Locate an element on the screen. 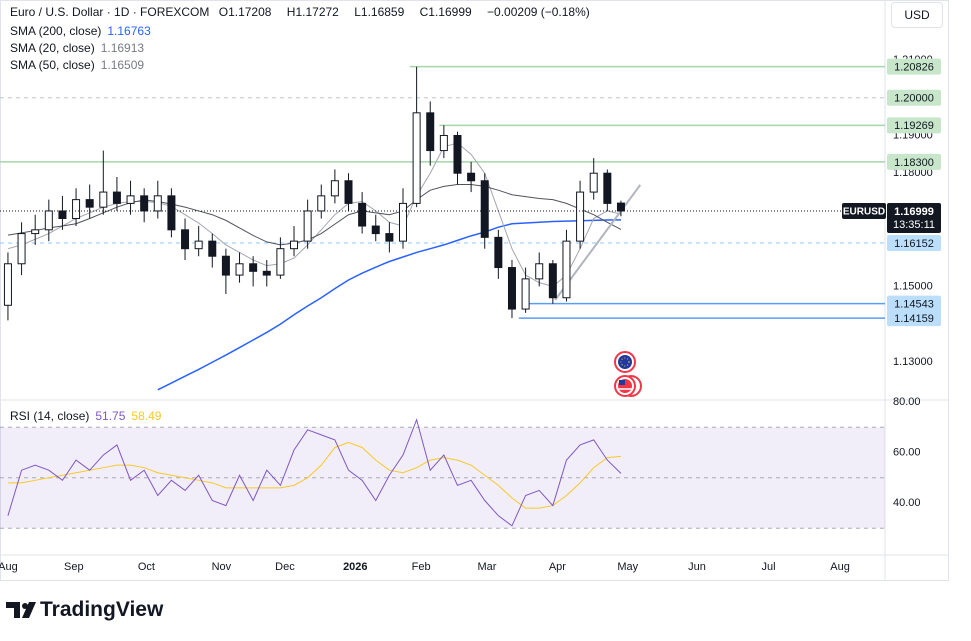  ohlc-value: 1.17272 is located at coordinates (317, 12).